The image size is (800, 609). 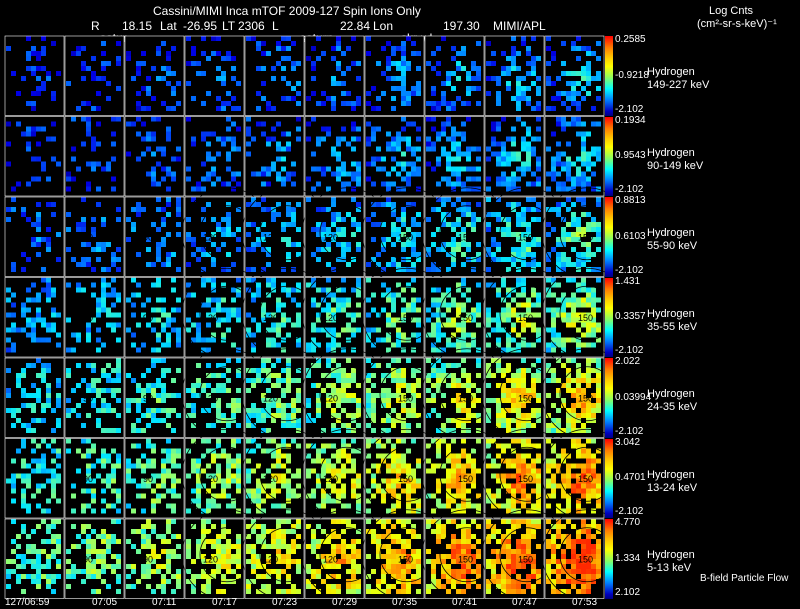 What do you see at coordinates (467, 233) in the screenshot?
I see `spectrogram-panel-r2-c7: 150` at bounding box center [467, 233].